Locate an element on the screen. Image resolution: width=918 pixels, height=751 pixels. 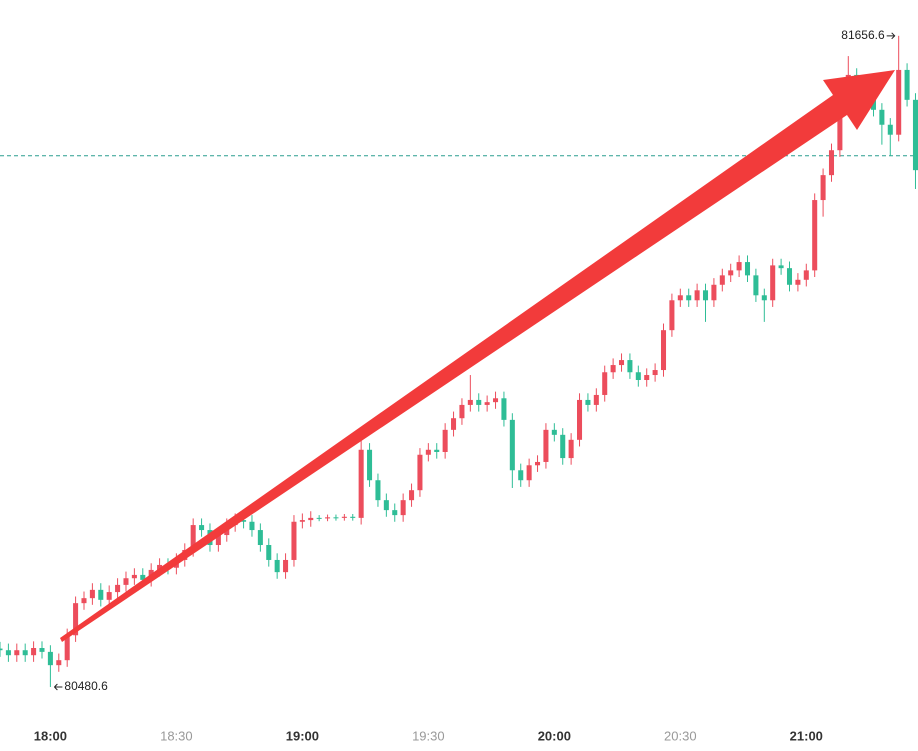
max-pointer is located at coordinates (891, 36).